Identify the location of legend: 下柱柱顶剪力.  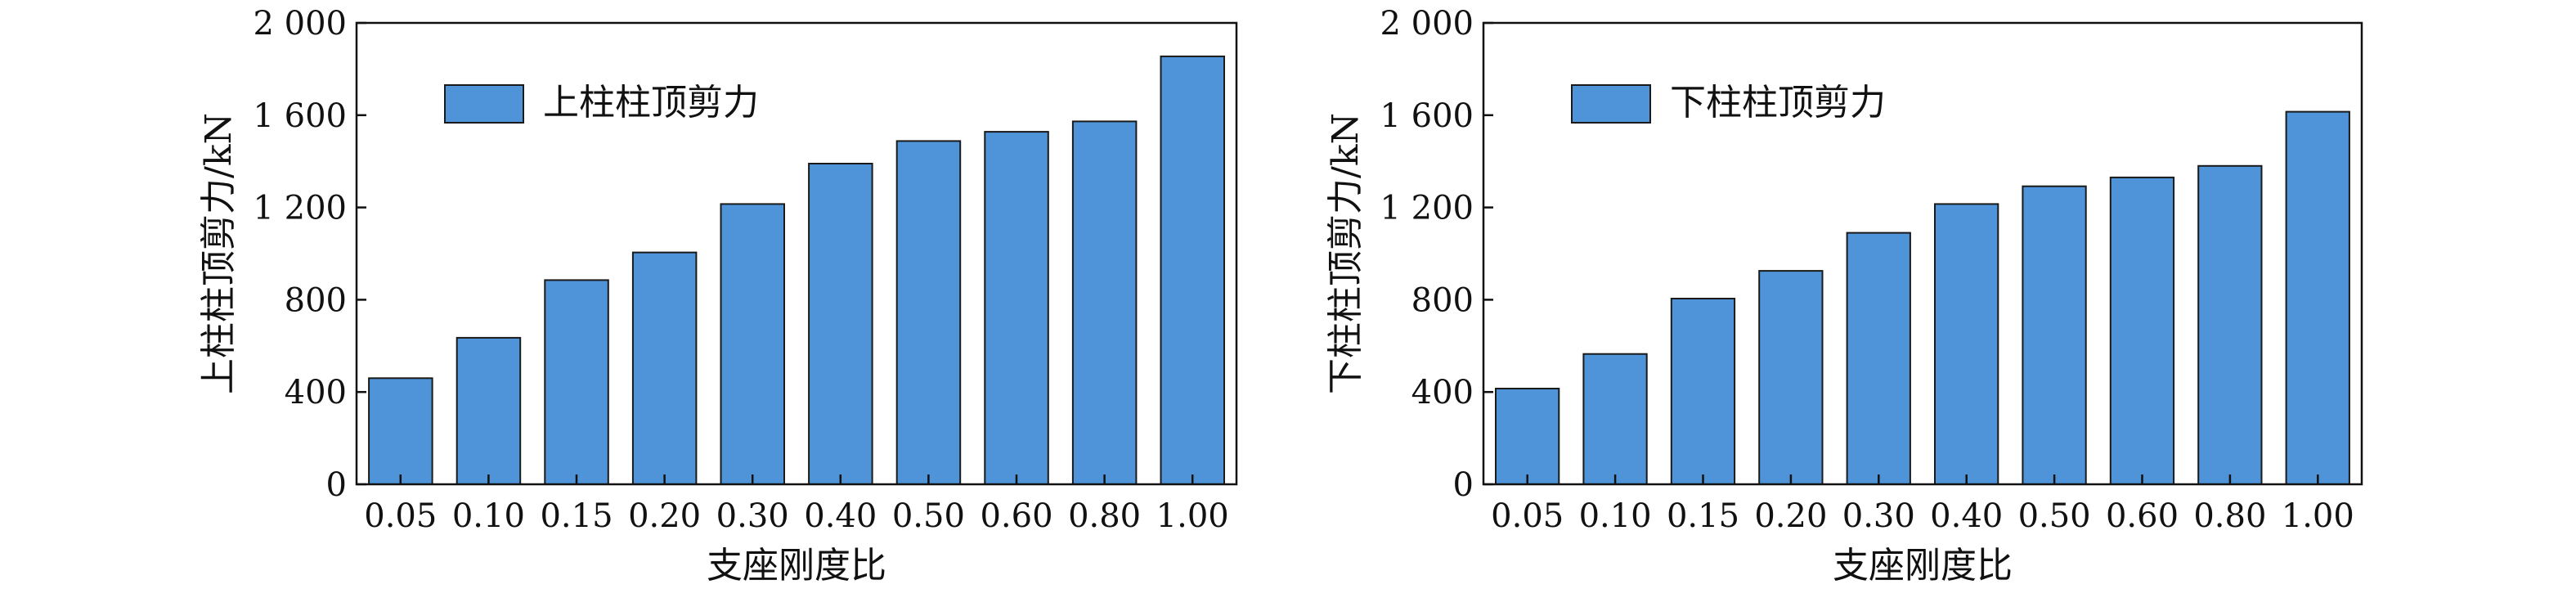
(1729, 103).